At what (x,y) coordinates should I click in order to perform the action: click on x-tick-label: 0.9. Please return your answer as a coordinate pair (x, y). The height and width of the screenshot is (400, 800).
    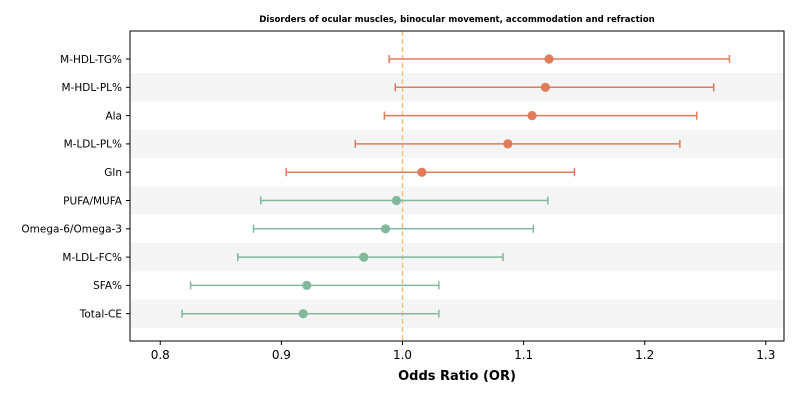
    Looking at the image, I should click on (281, 355).